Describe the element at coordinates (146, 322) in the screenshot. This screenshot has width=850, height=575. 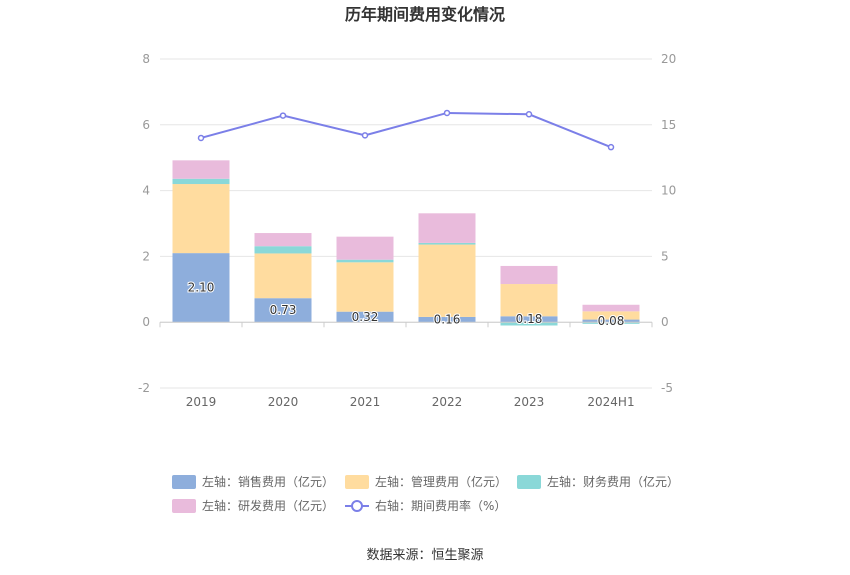
I see `y-left-tick-label: 0` at that location.